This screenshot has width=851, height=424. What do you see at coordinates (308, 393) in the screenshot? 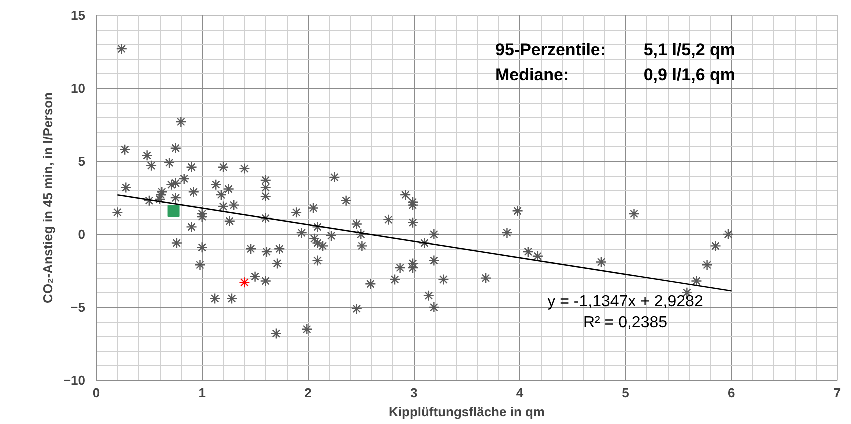
I see `x-tick-label: 2` at bounding box center [308, 393].